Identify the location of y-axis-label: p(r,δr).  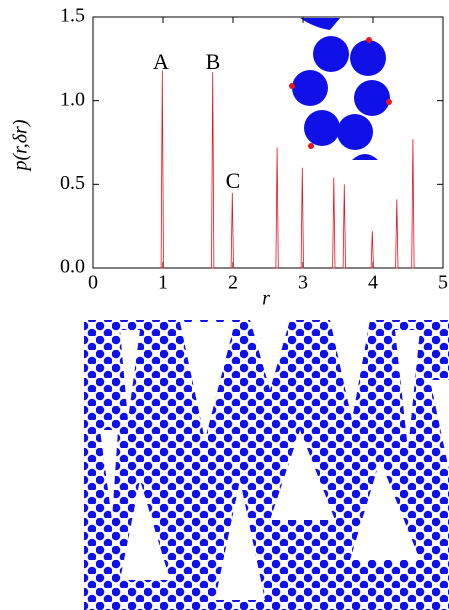
(21, 145).